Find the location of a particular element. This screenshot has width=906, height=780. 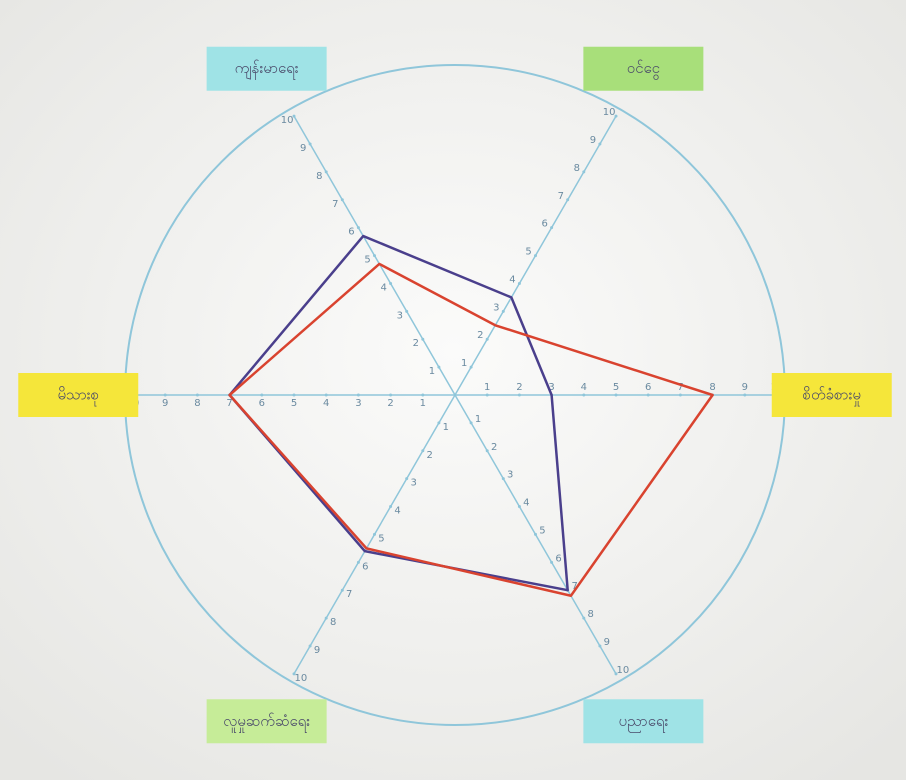

axis-label: မိသားစု is located at coordinates (78, 396).